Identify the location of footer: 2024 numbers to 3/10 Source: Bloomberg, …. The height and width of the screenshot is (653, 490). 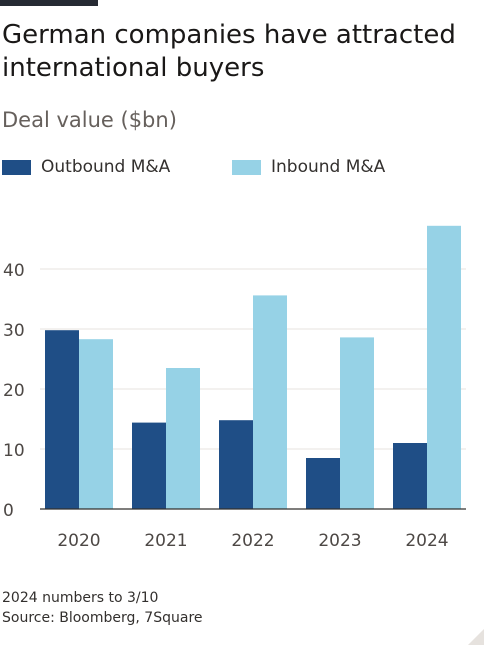
(102, 608).